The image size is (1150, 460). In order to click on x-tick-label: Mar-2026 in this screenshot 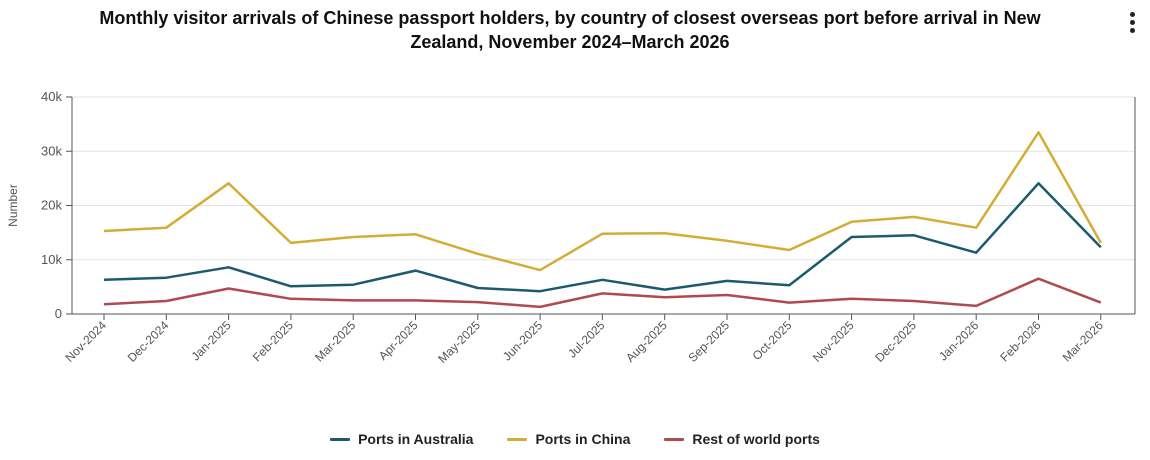, I will do `click(1083, 341)`.